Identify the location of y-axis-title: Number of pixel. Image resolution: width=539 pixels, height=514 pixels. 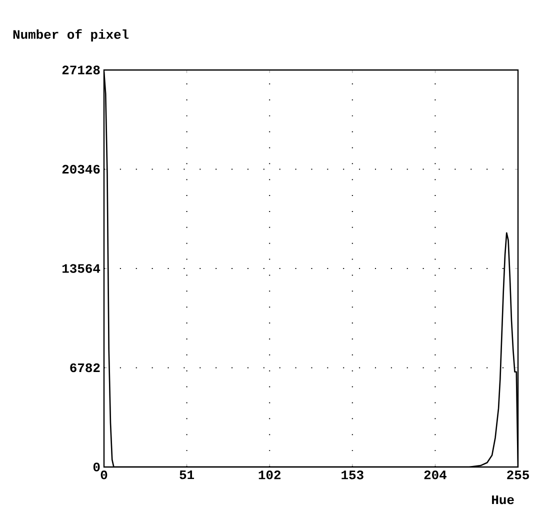
(71, 35).